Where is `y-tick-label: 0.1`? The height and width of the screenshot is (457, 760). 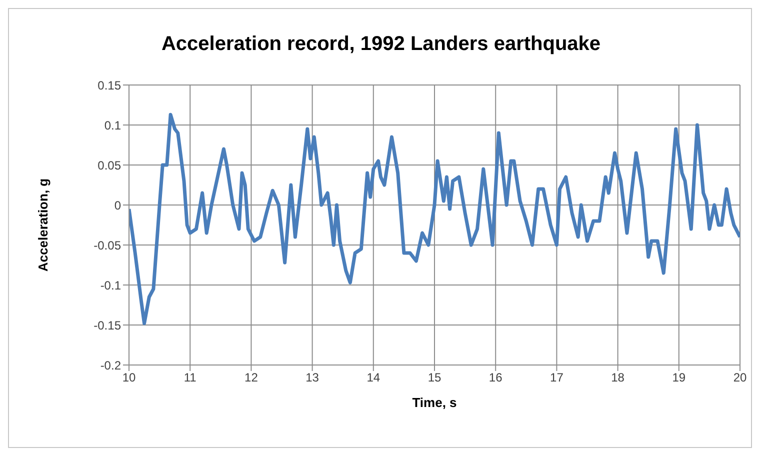
y-tick-label: 0.1 is located at coordinates (113, 125).